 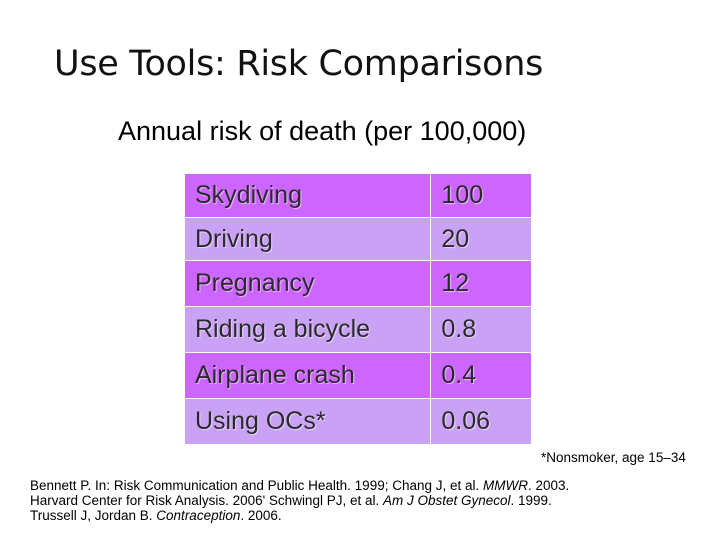 I want to click on table-row: Airplane crash 0.4, so click(x=357, y=375).